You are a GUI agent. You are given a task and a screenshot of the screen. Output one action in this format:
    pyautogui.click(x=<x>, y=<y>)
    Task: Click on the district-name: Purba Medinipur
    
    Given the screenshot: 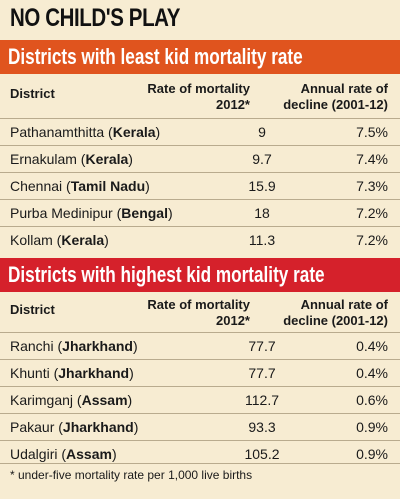 What is the action you would take?
    pyautogui.click(x=61, y=213)
    